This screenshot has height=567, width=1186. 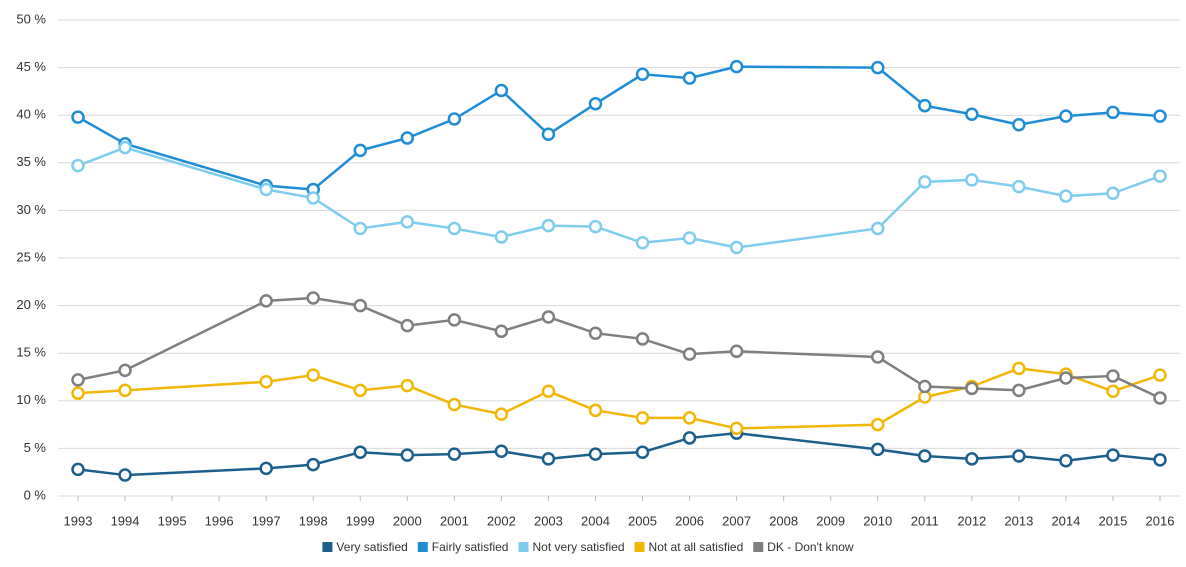 I want to click on x-tick-label: 2005, so click(x=642, y=520).